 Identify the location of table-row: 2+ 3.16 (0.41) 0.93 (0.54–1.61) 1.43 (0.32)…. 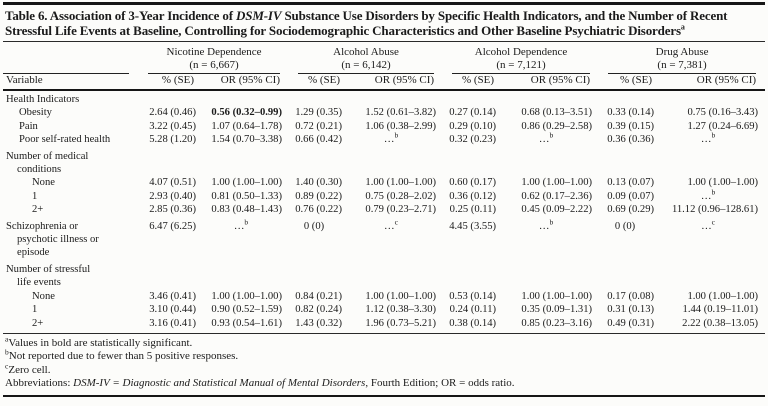
(384, 325).